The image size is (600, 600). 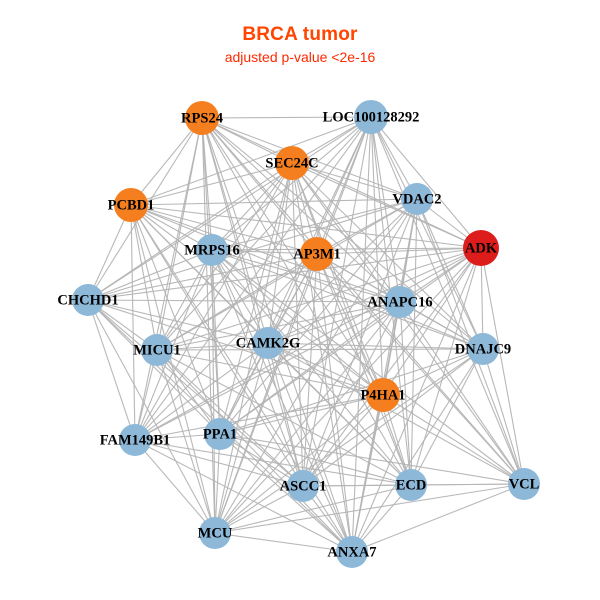 I want to click on network-node-label-sec24c: SEC24C, so click(x=291, y=163).